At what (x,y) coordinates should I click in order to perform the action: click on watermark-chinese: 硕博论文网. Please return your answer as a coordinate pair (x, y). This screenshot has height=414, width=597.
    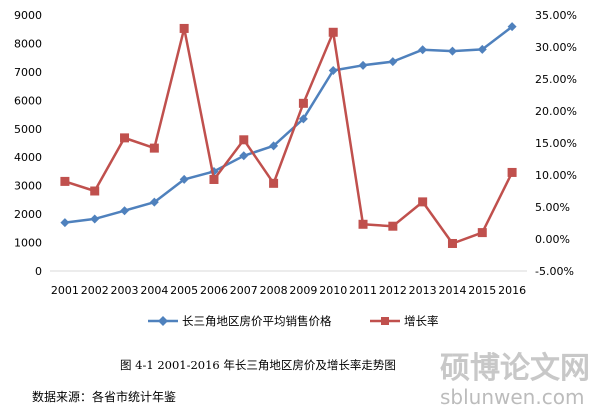
    Looking at the image, I should click on (515, 368).